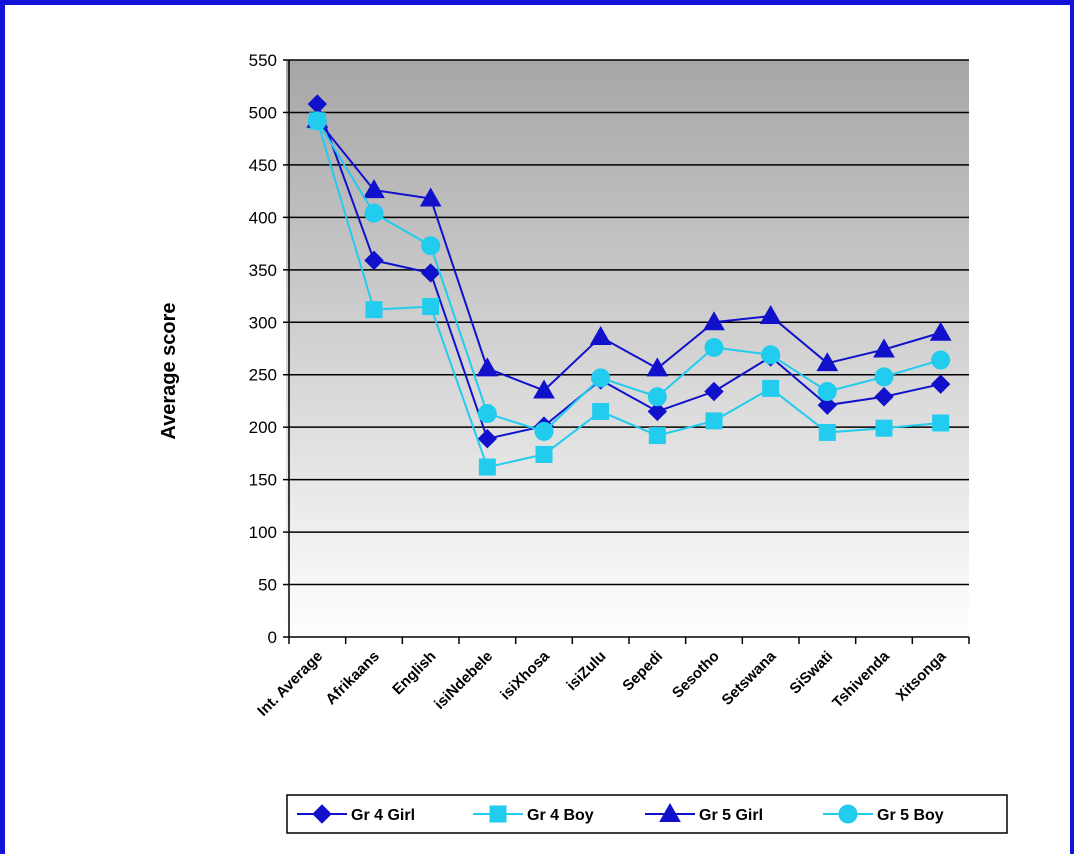  I want to click on legend-label: Gr 5 Girl, so click(731, 815).